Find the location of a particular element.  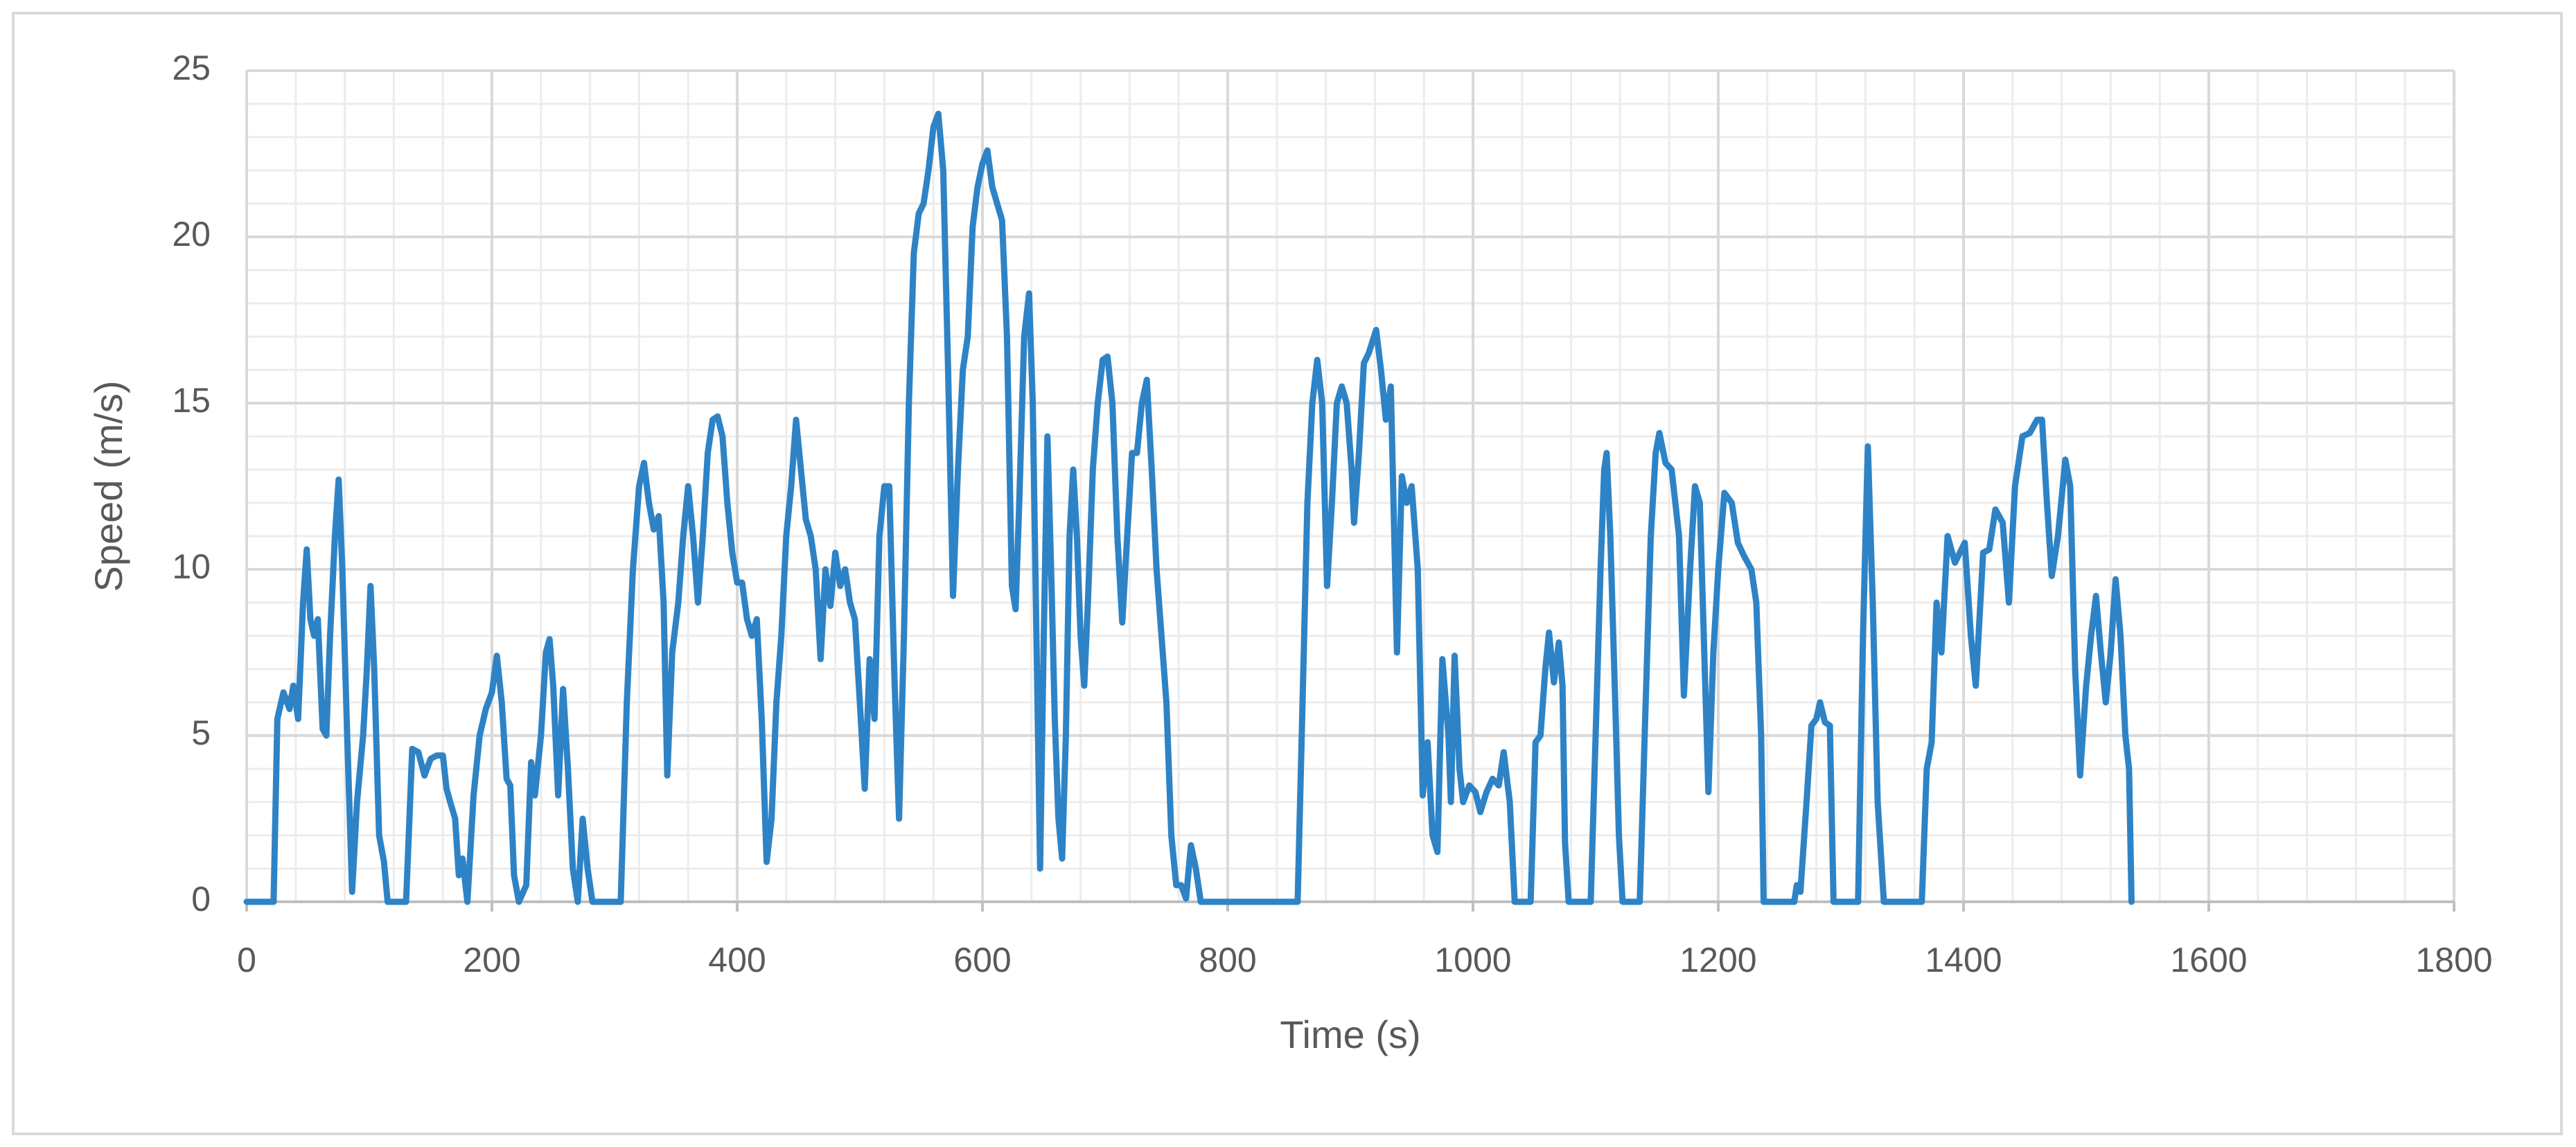

x-tick-label: 800 is located at coordinates (1227, 960).